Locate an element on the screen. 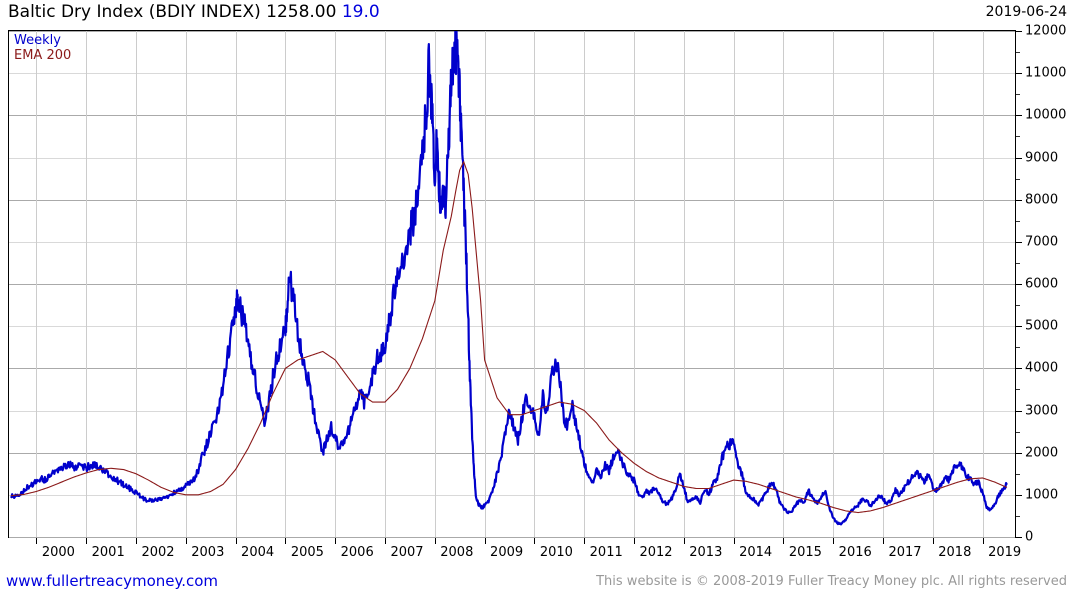 The height and width of the screenshot is (600, 1075). x-tick-label: 2017 is located at coordinates (905, 552).